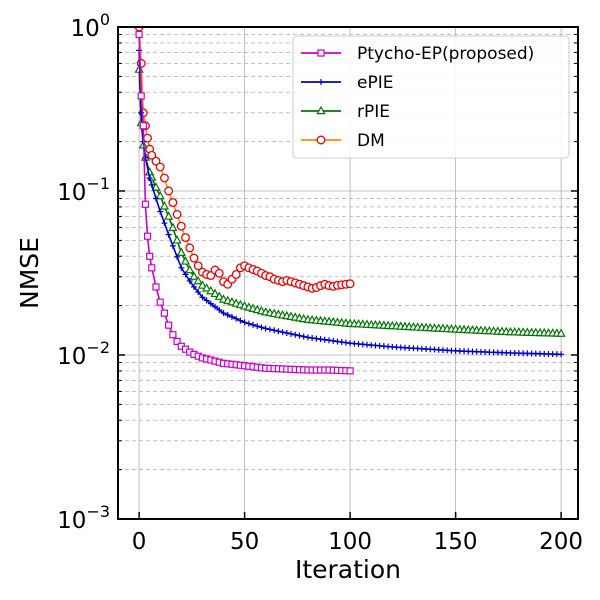 This screenshot has width=600, height=600. I want to click on y-tick-label: 10⁻², so click(83, 354).